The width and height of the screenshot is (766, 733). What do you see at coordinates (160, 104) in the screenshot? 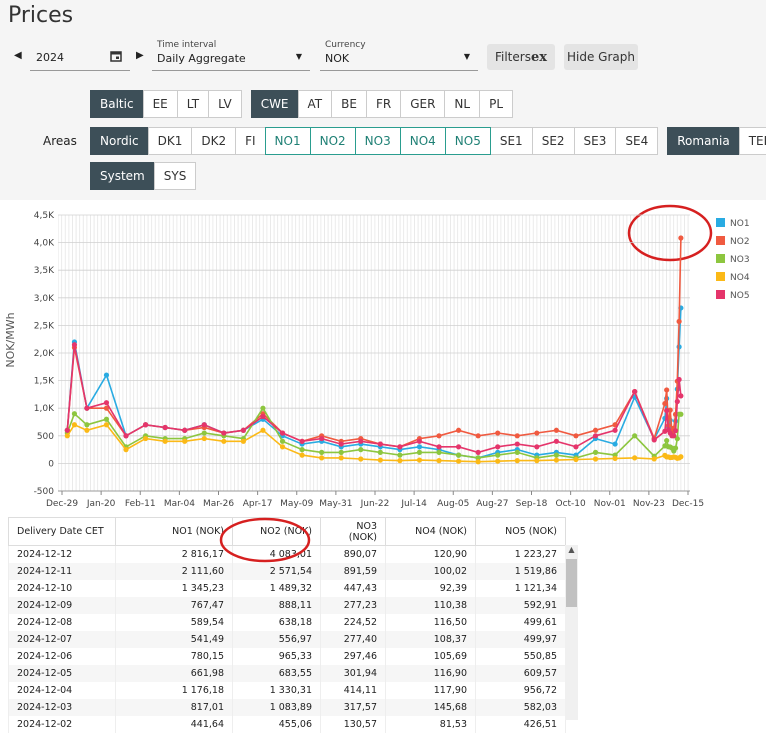
I see `area-button: EE` at bounding box center [160, 104].